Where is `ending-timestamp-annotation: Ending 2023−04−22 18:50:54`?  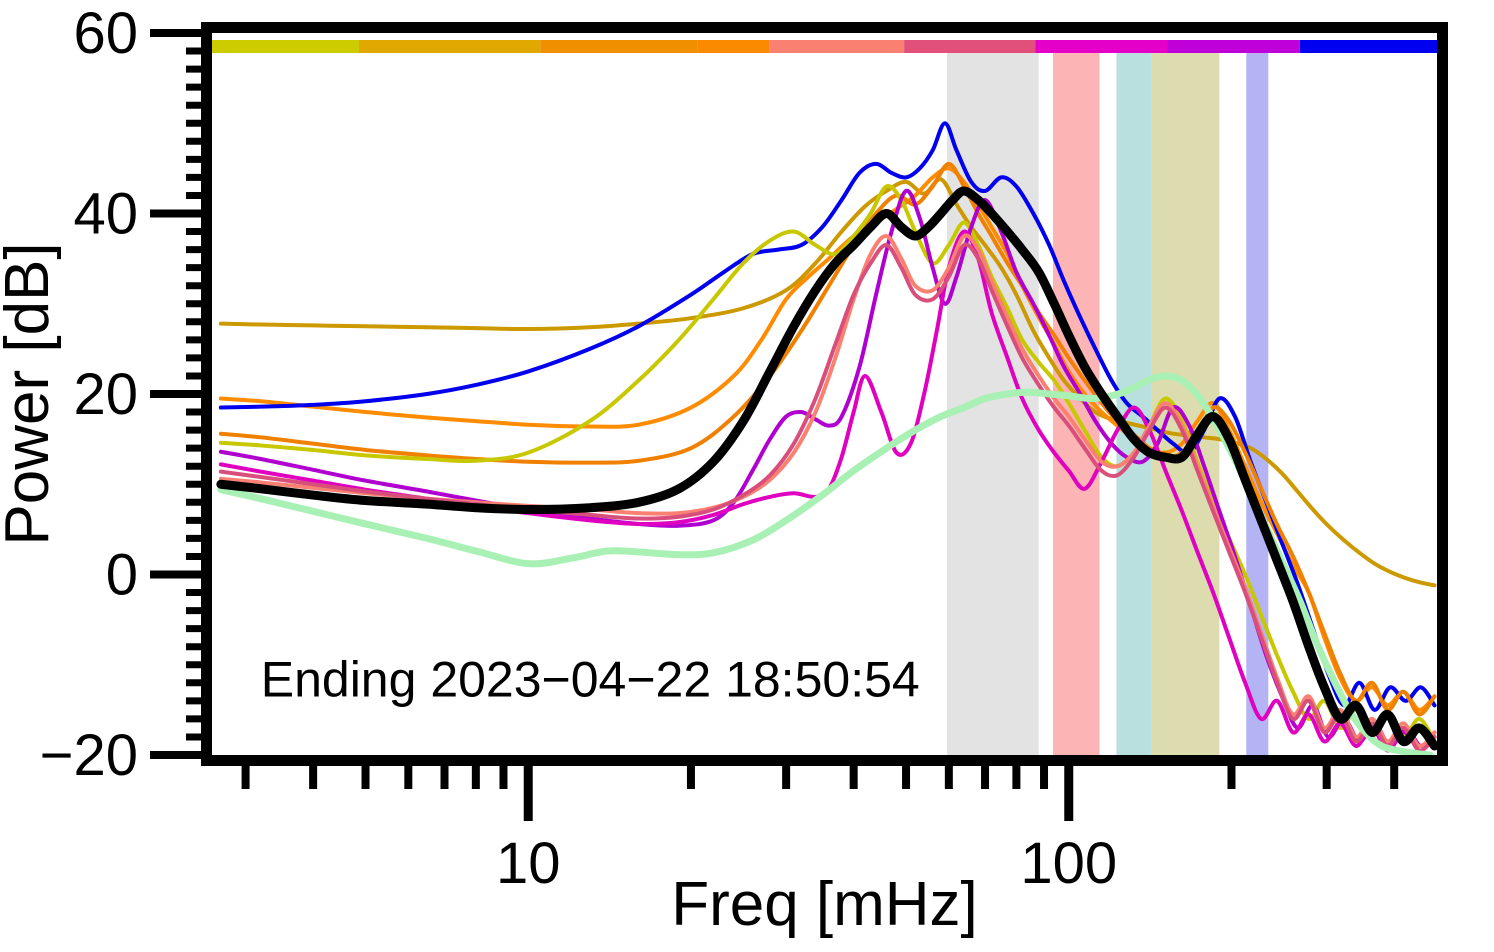
ending-timestamp-annotation: Ending 2023−04−22 18:50:54 is located at coordinates (590, 679).